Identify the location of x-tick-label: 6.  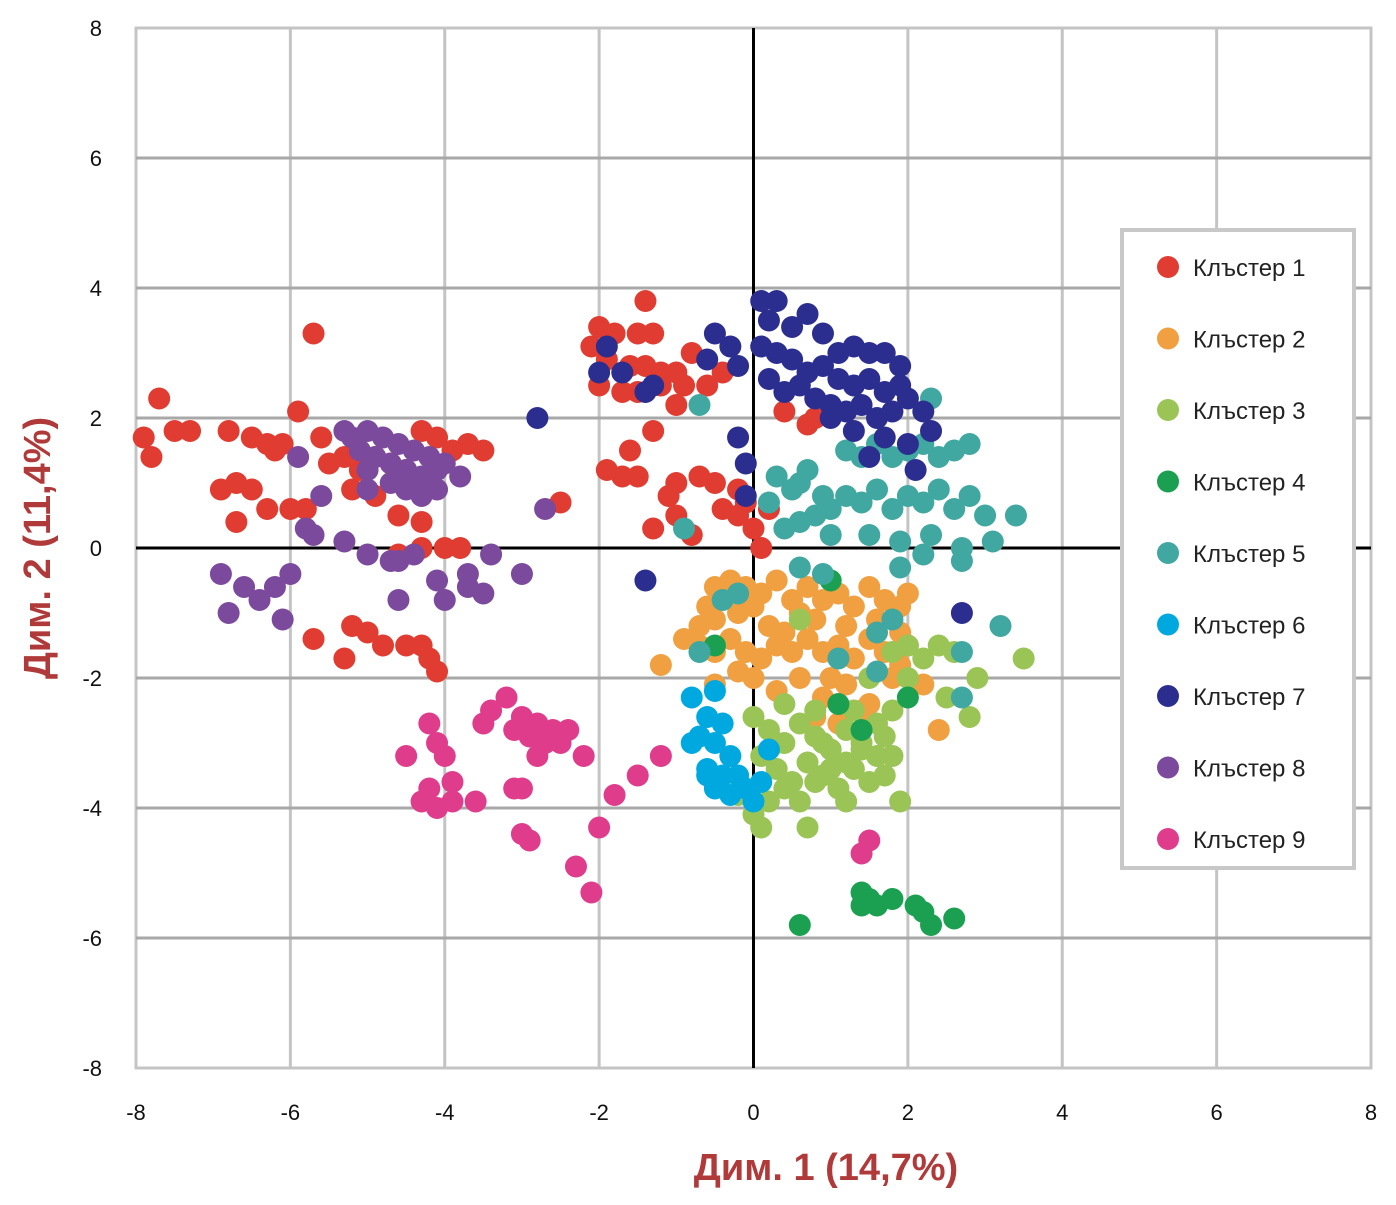
(1217, 1112).